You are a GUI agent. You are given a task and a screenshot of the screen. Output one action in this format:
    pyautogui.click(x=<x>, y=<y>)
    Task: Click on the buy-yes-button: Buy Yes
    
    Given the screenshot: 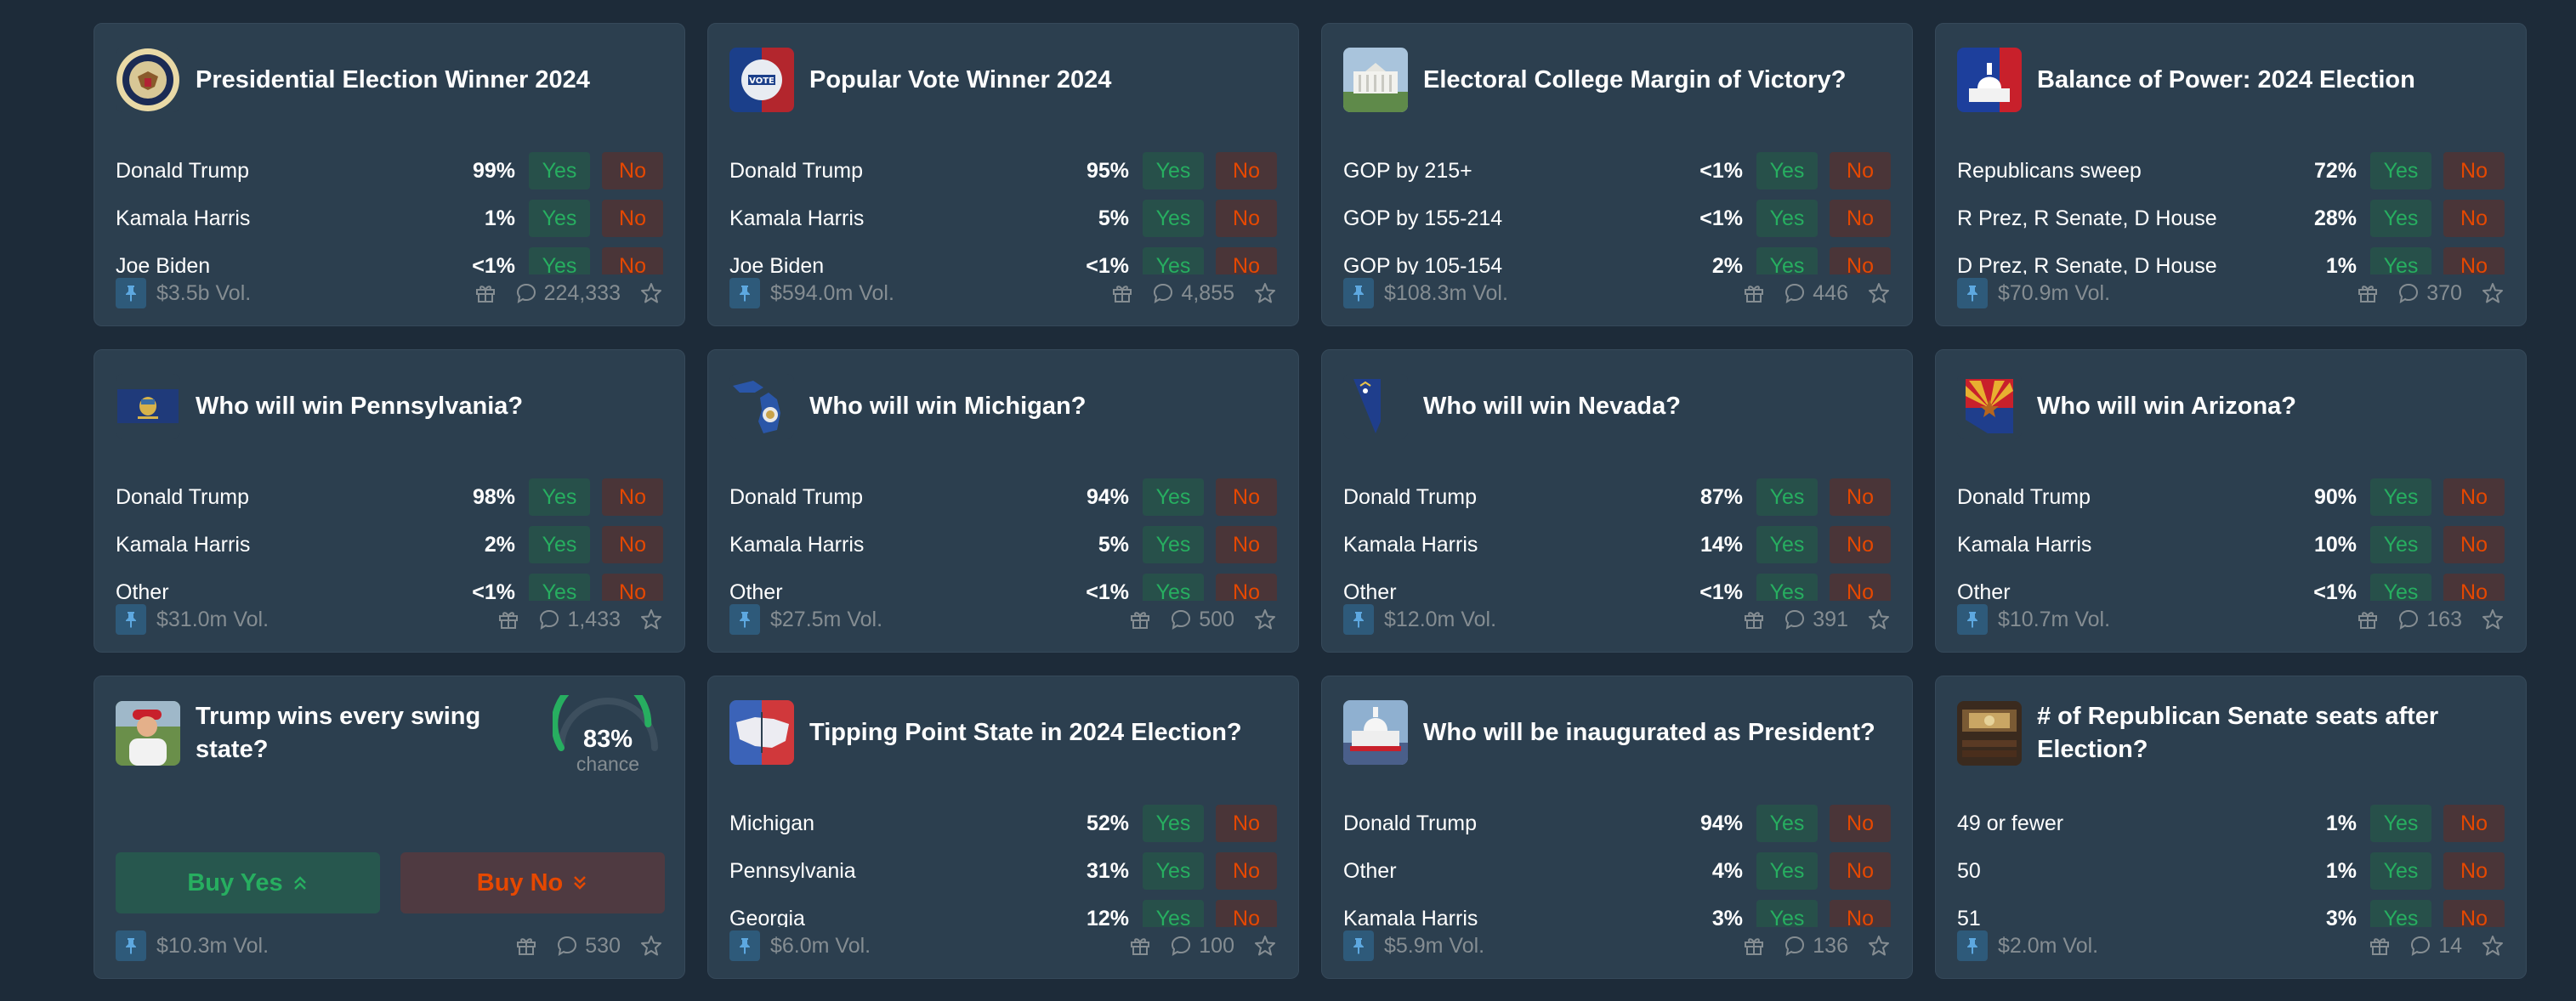 What is the action you would take?
    pyautogui.click(x=248, y=882)
    